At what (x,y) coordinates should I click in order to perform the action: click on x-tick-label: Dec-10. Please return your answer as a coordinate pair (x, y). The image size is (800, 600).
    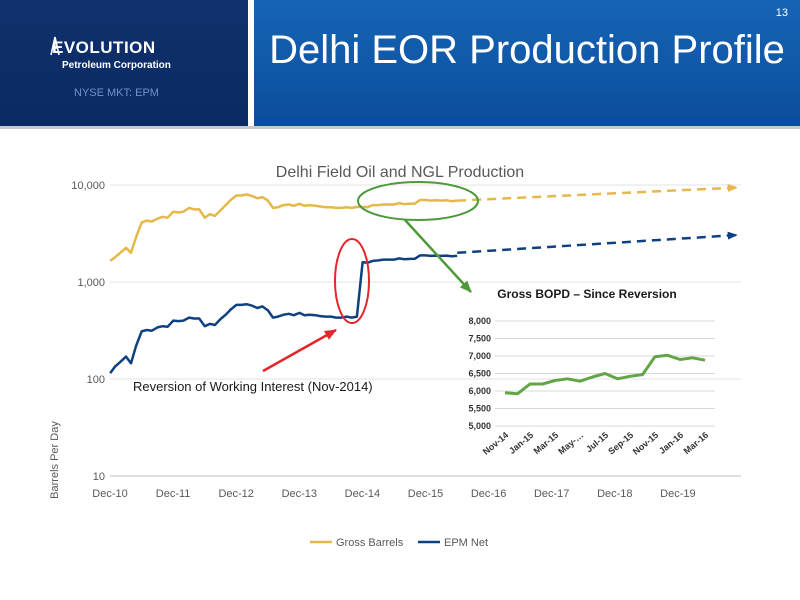
    Looking at the image, I should click on (109, 494).